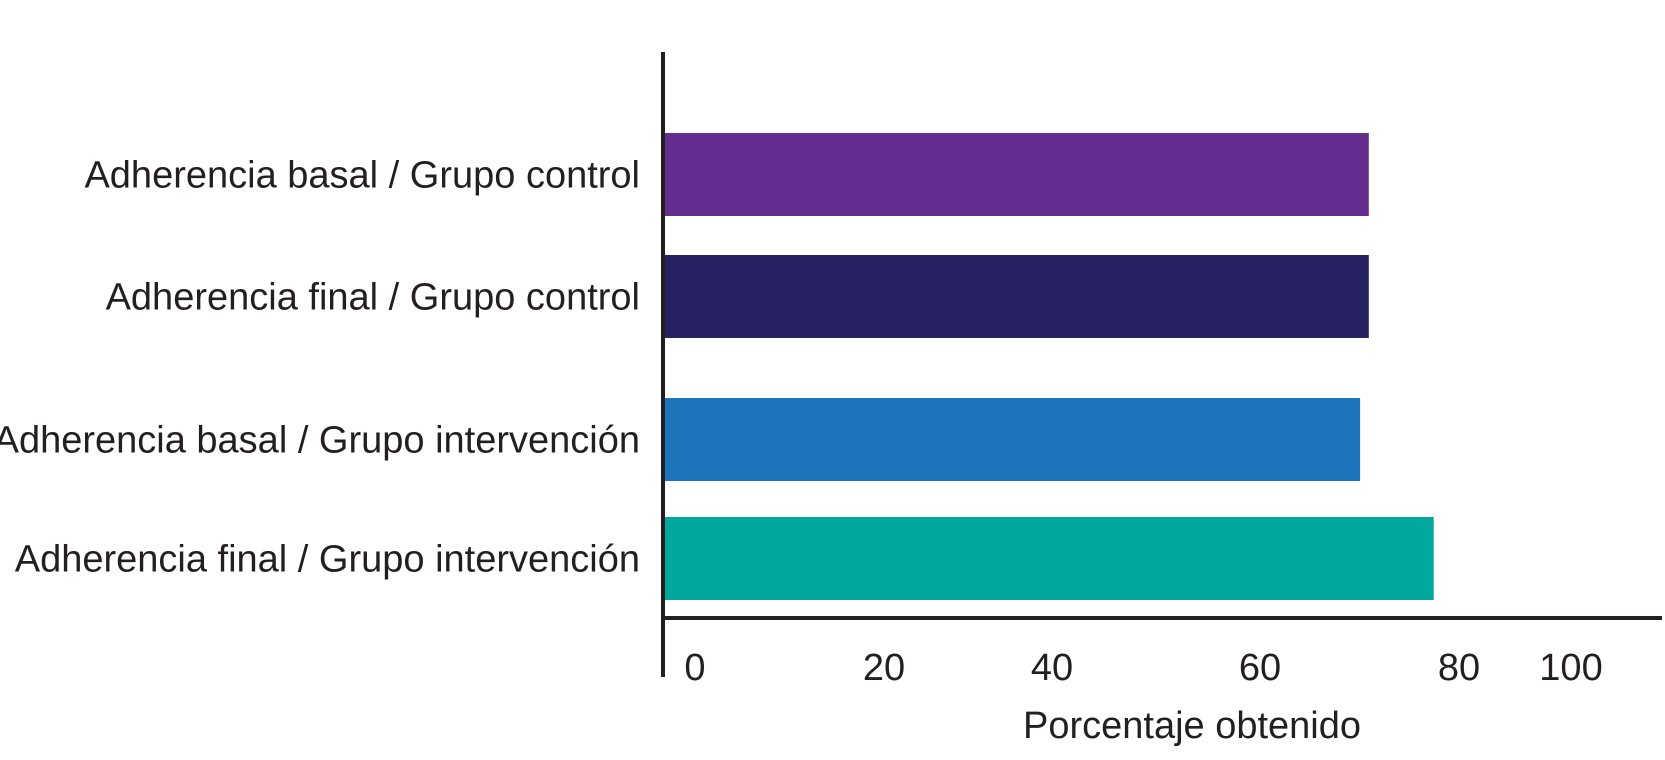 The image size is (1665, 760). I want to click on category-label-2: Adherencia final / Grupo control, so click(373, 298).